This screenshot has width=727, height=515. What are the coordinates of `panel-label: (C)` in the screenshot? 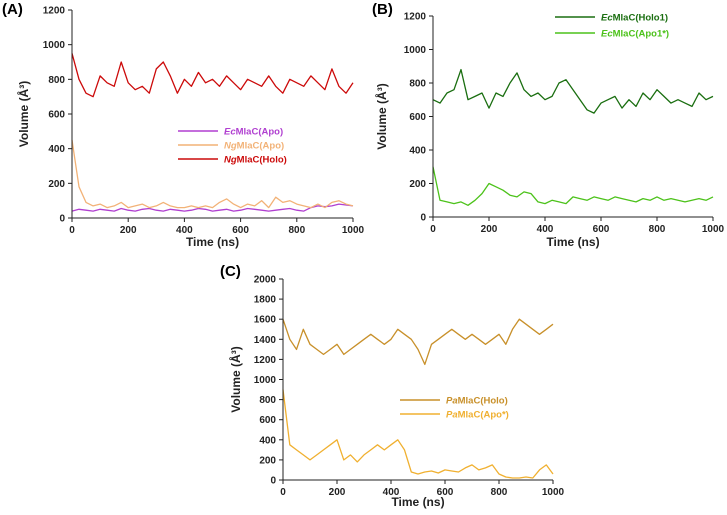 It's located at (230, 271).